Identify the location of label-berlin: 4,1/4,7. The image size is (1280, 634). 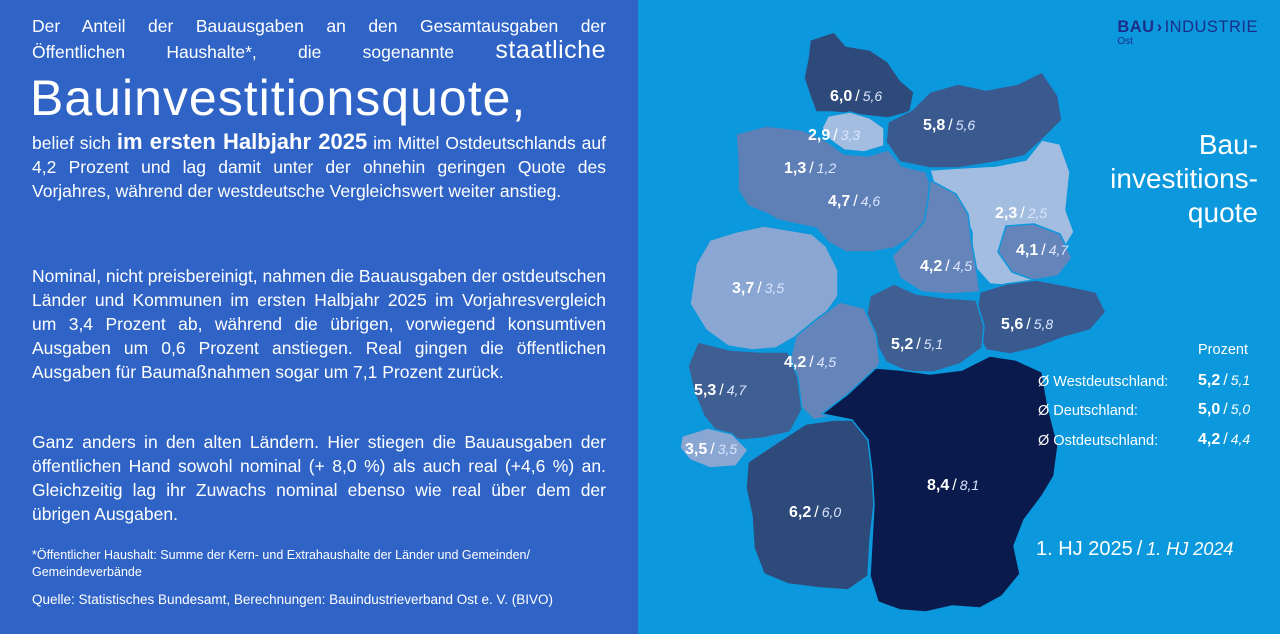
(1042, 251).